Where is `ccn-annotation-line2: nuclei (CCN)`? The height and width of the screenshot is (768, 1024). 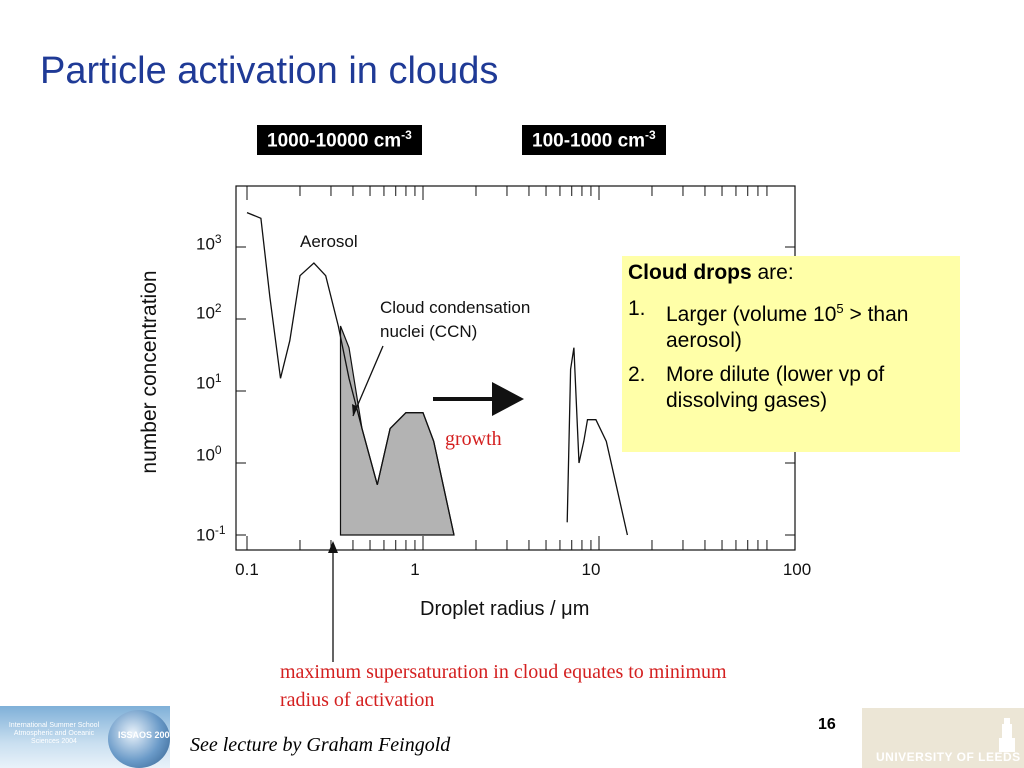 ccn-annotation-line2: nuclei (CCN) is located at coordinates (429, 331).